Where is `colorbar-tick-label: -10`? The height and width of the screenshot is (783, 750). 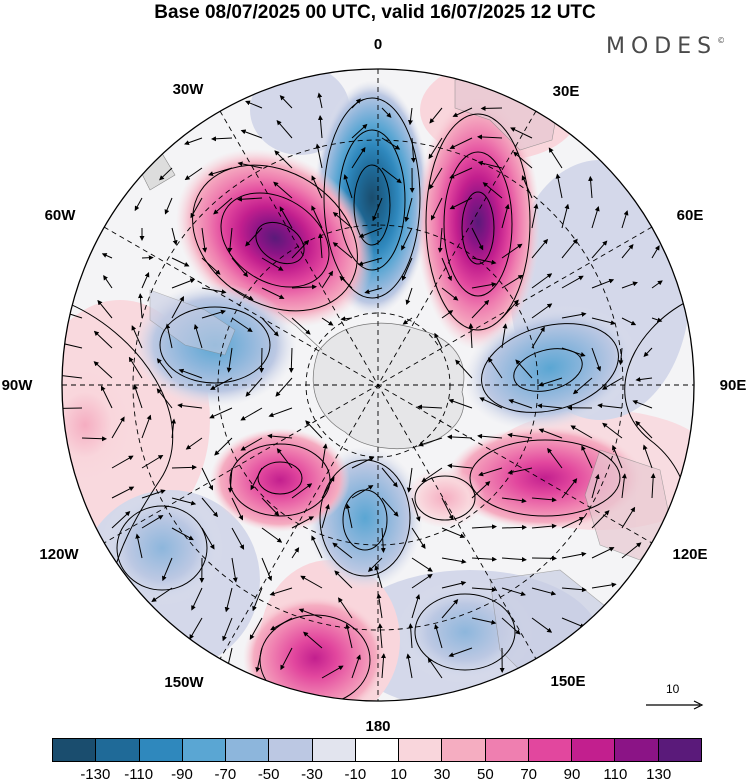 colorbar-tick-label: -10 is located at coordinates (355, 774).